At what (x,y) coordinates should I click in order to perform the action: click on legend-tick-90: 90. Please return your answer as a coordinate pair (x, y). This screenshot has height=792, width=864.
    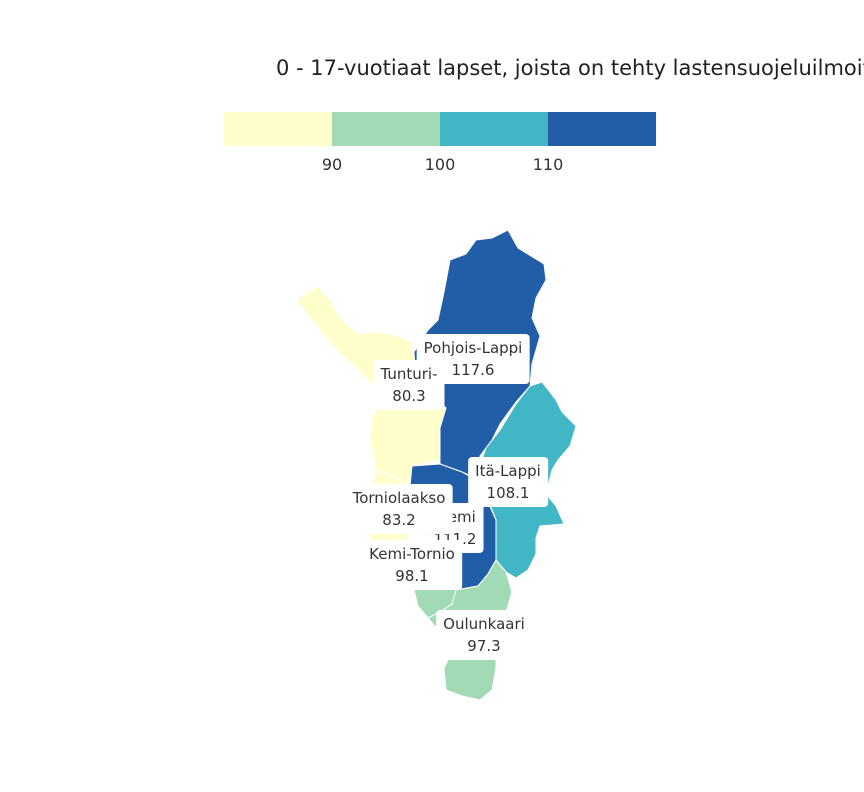
    Looking at the image, I should click on (332, 164).